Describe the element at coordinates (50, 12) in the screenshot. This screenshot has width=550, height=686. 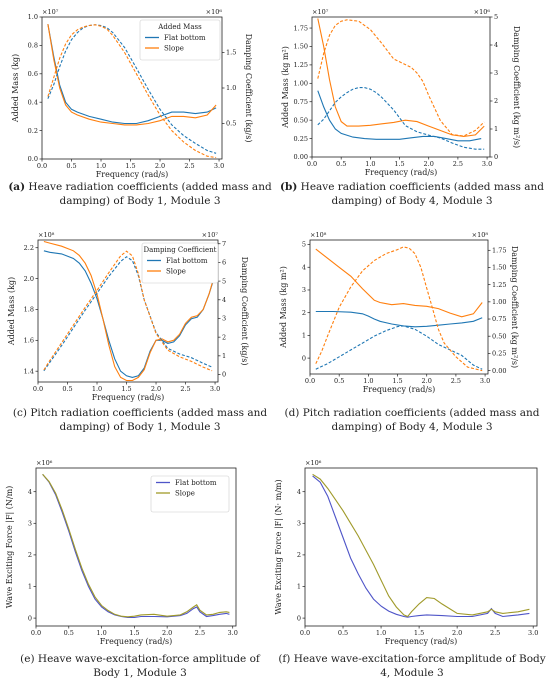
I see `left-axis-multiplier: ×10⁷` at that location.